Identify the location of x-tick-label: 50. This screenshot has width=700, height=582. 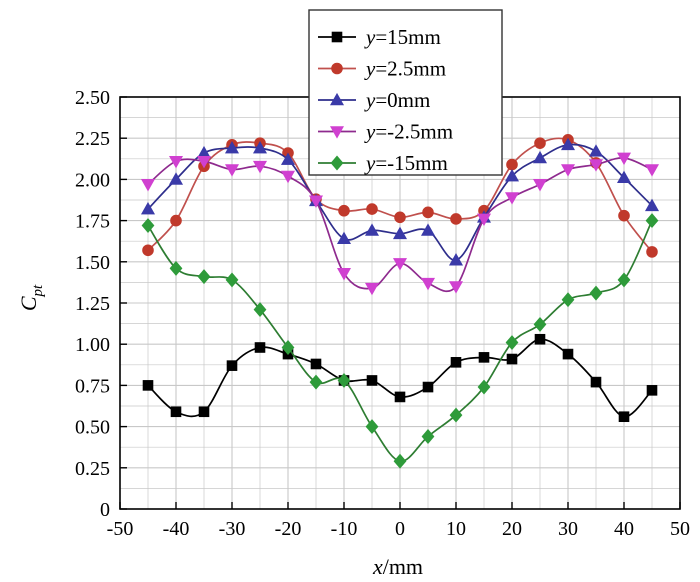
(680, 529).